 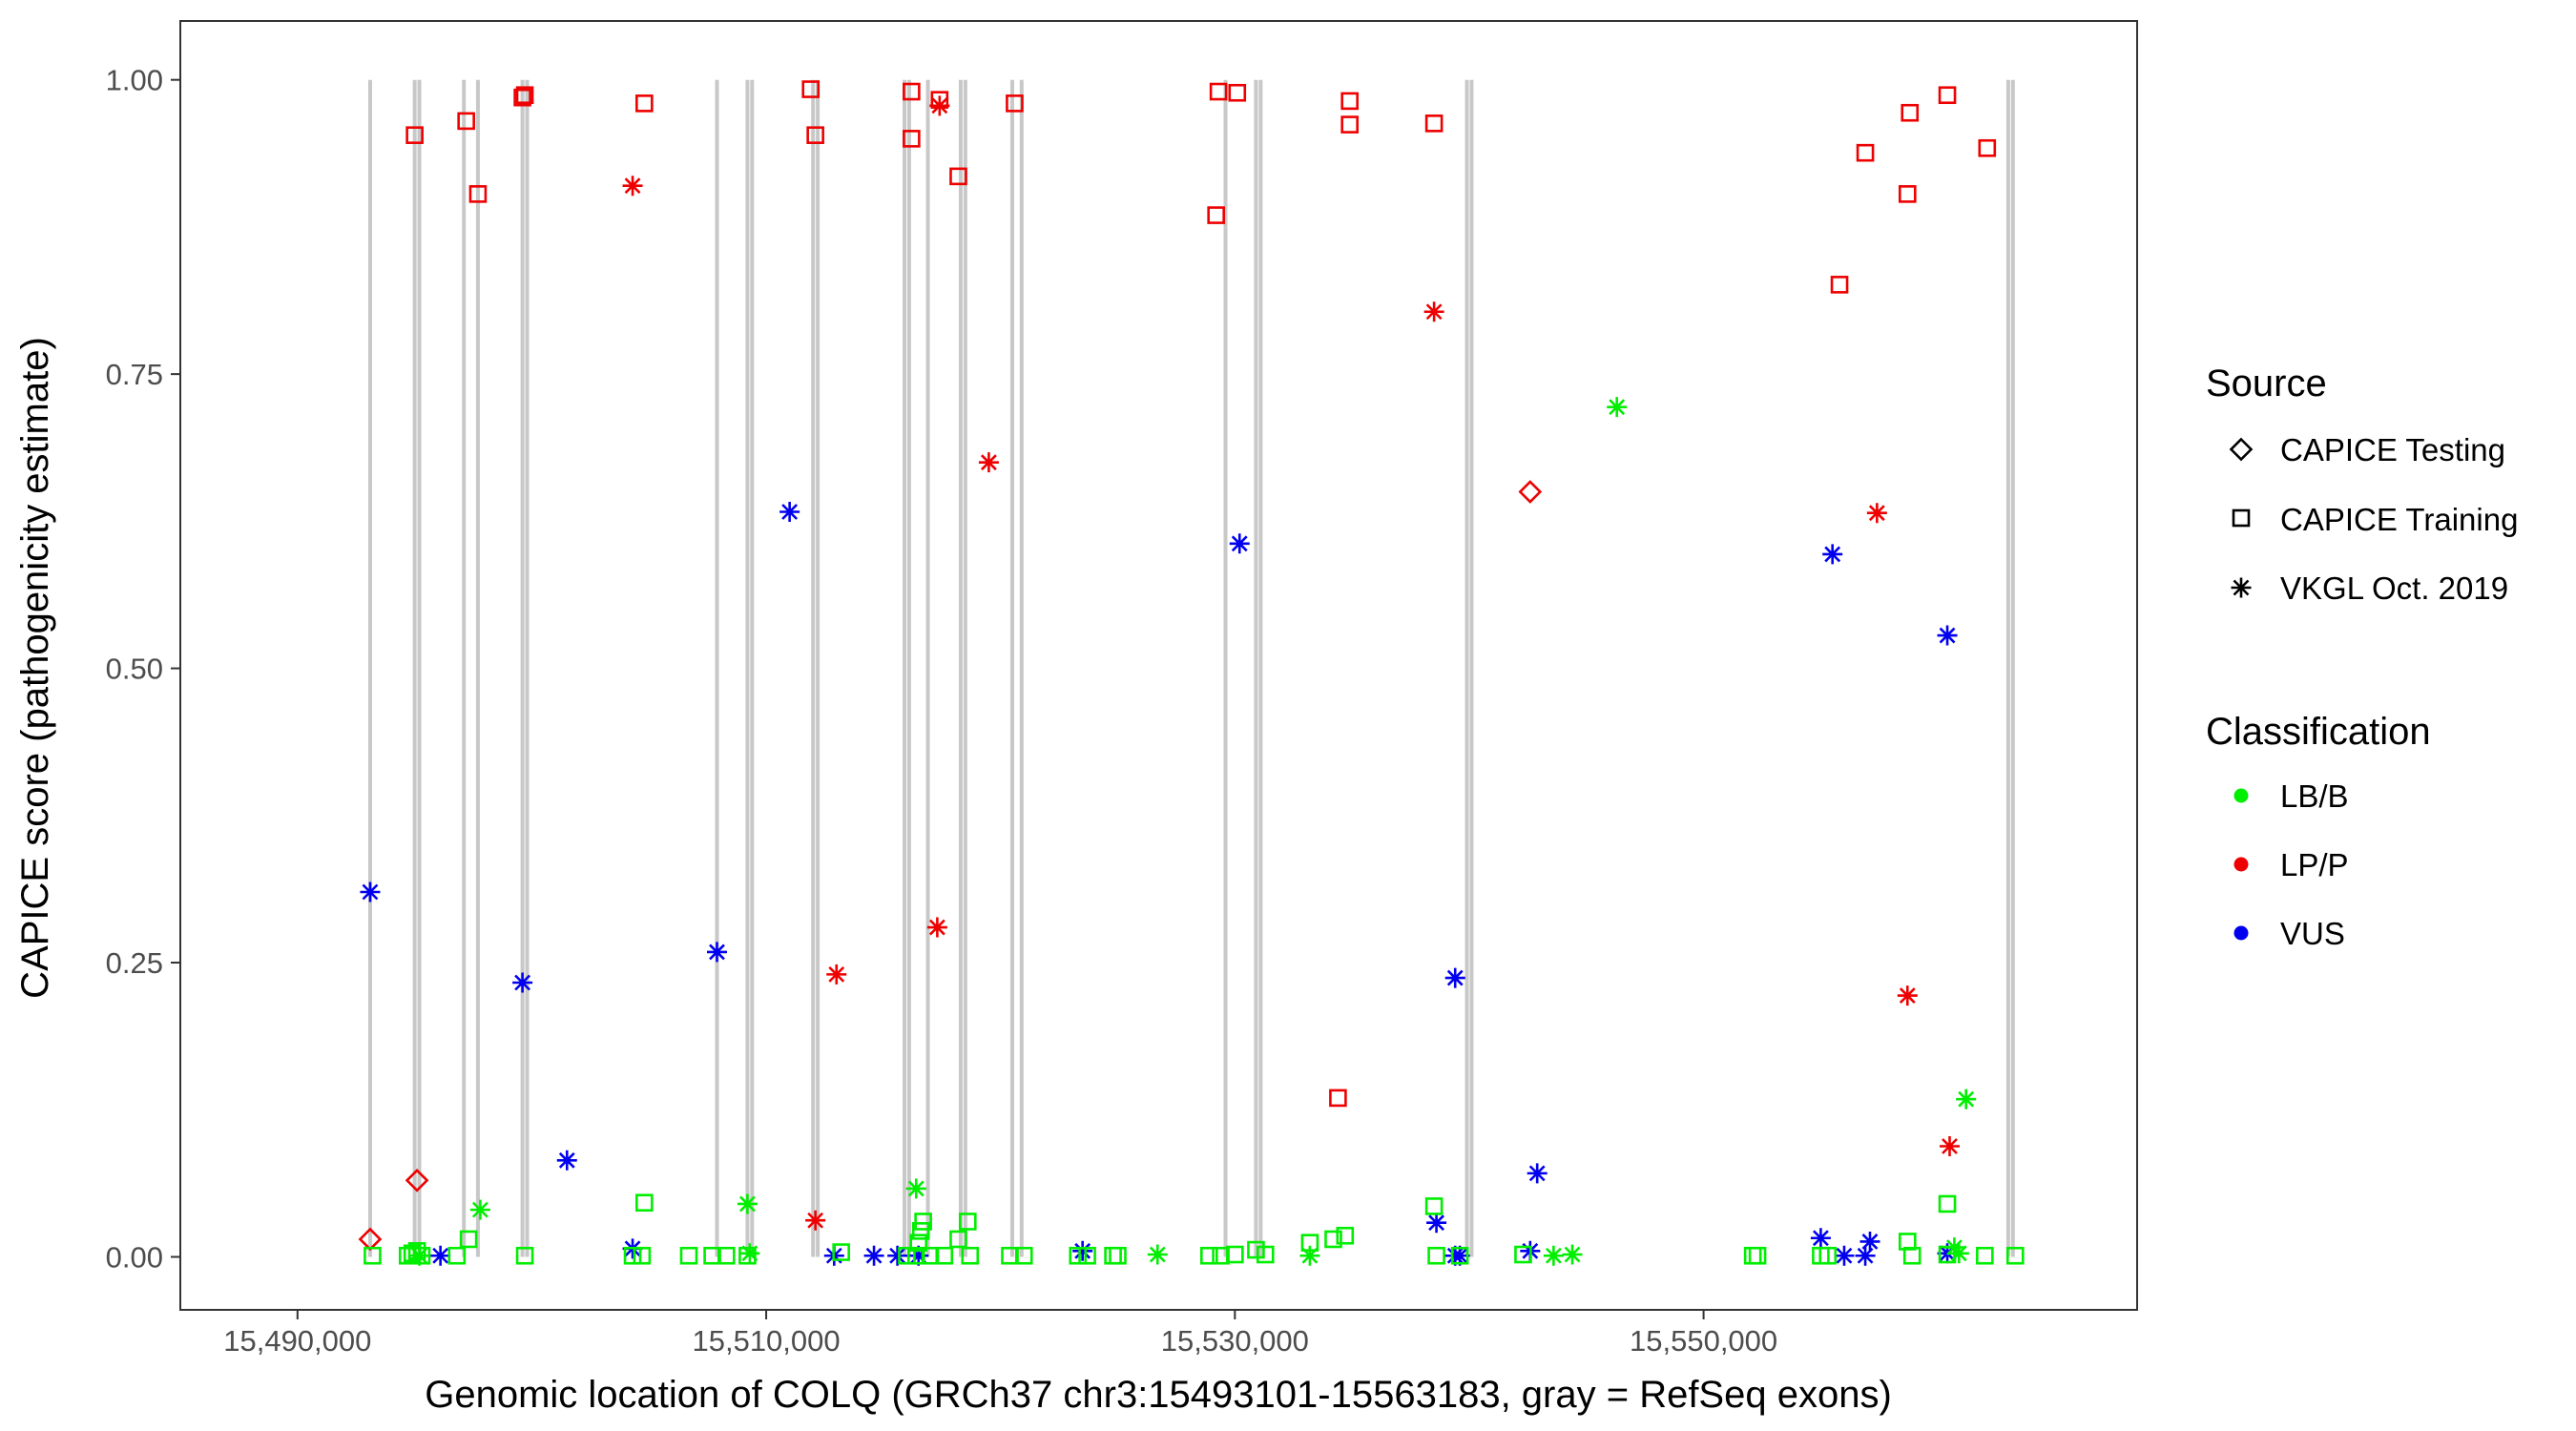 What do you see at coordinates (2241, 864) in the screenshot?
I see `legend-class-keys` at bounding box center [2241, 864].